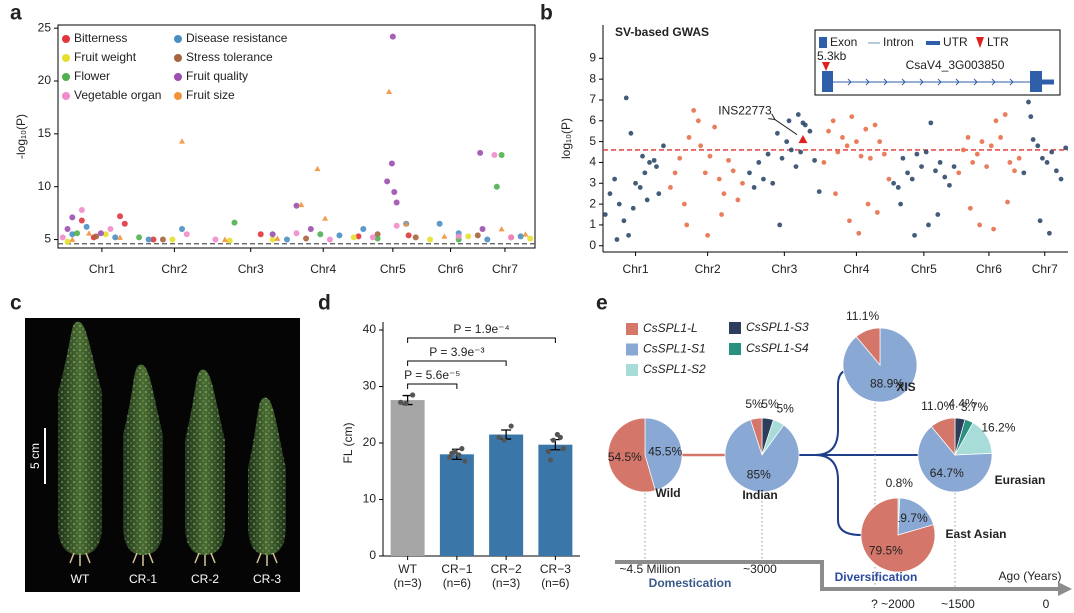  I want to click on sample-label: WT, so click(80, 579).